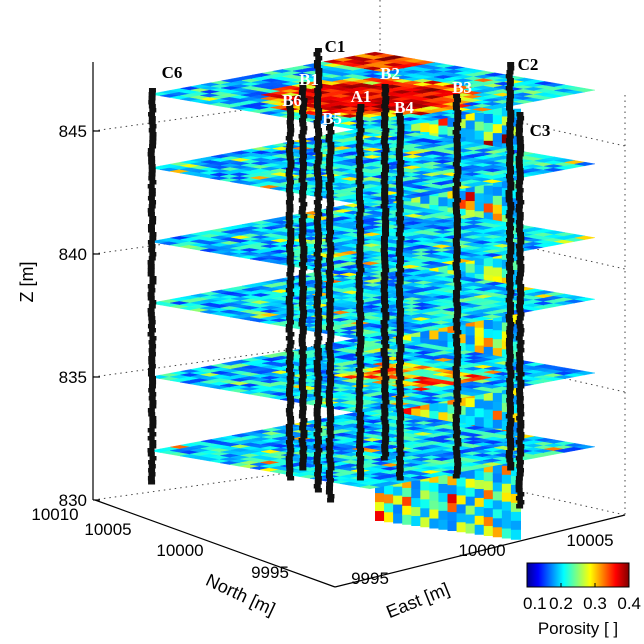 This screenshot has width=644, height=644. Describe the element at coordinates (172, 72) in the screenshot. I see `well-label-c6: C6` at that location.